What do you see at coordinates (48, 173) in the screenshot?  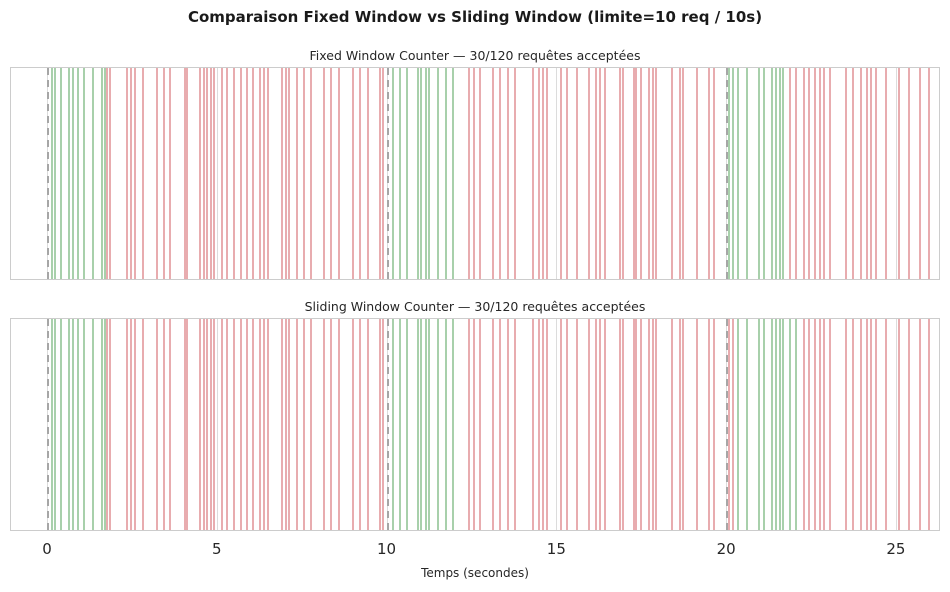 I see `window-boundary-line` at bounding box center [48, 173].